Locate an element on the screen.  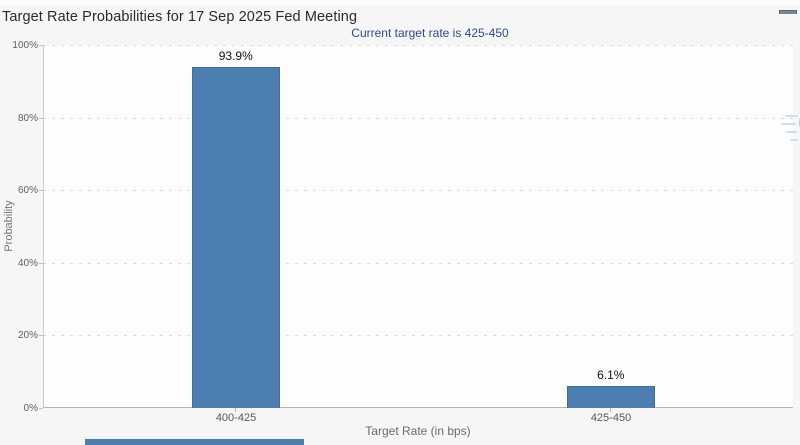
ytick-60: 60% is located at coordinates (27, 191).